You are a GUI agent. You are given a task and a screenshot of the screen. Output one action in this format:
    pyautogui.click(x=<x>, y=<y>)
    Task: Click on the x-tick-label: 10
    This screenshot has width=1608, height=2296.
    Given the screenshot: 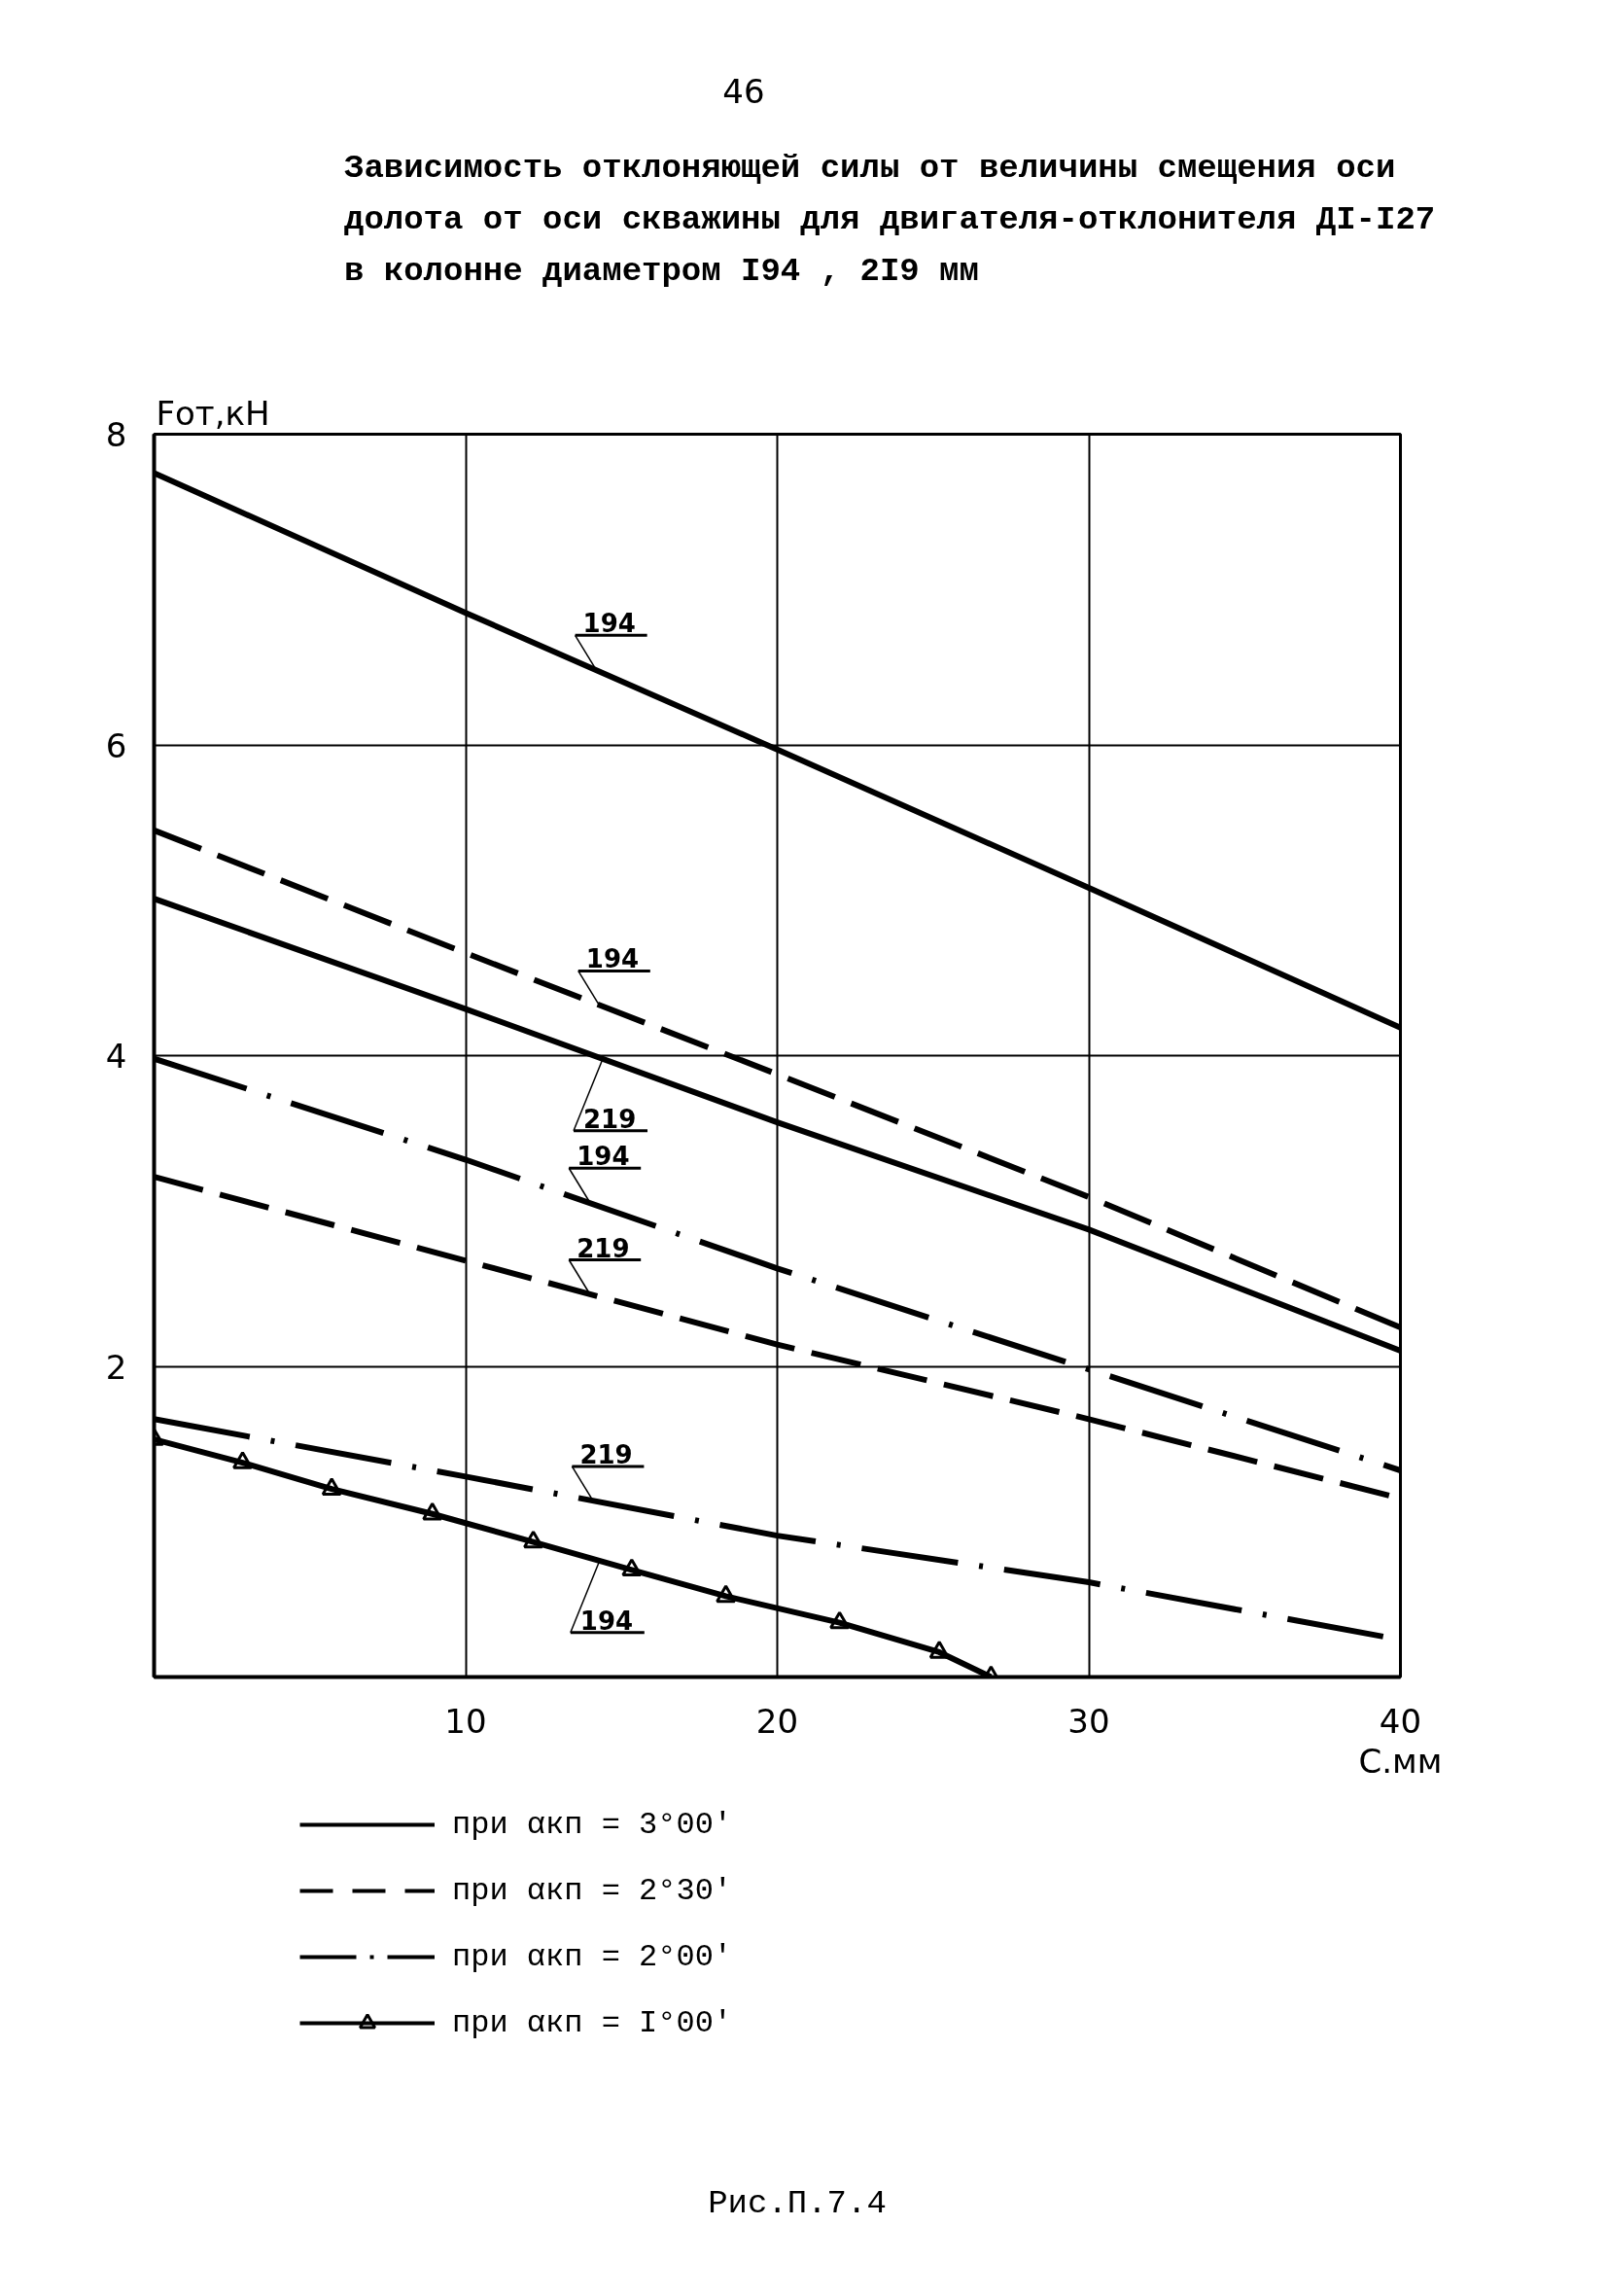 What is the action you would take?
    pyautogui.click(x=465, y=1721)
    